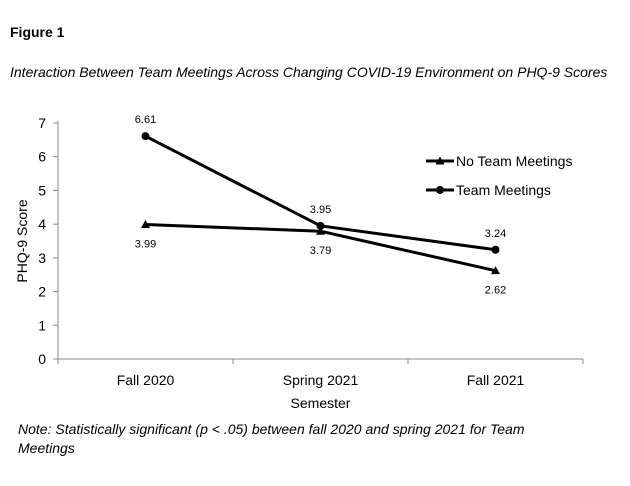 Image resolution: width=630 pixels, height=486 pixels. What do you see at coordinates (321, 403) in the screenshot?
I see `x-axis-title: Semester` at bounding box center [321, 403].